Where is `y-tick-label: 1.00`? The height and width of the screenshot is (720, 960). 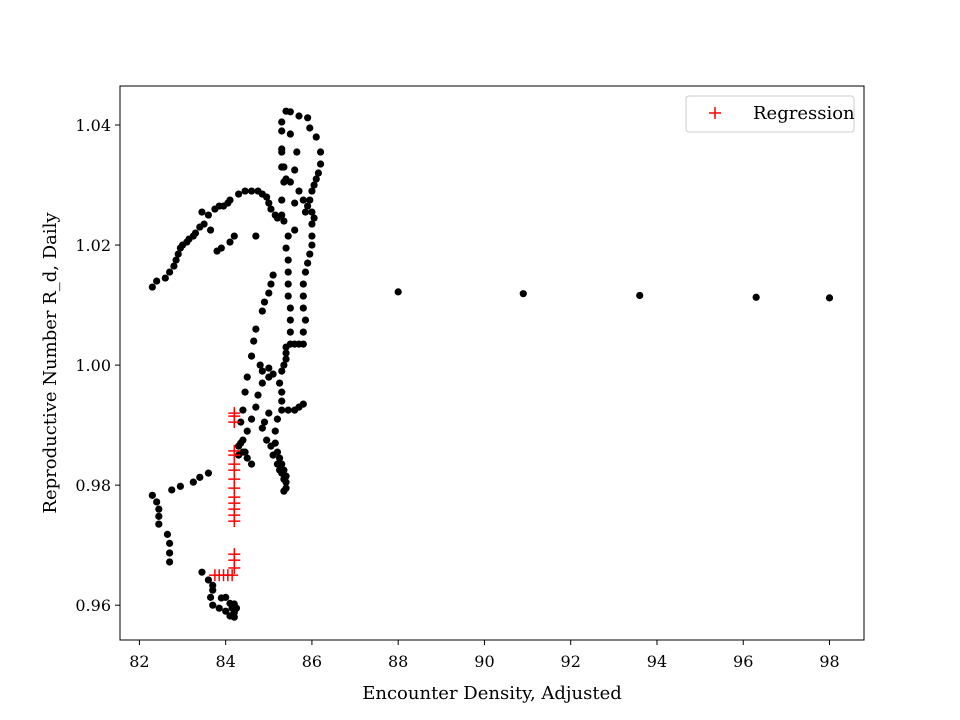 y-tick-label: 1.00 is located at coordinates (93, 365).